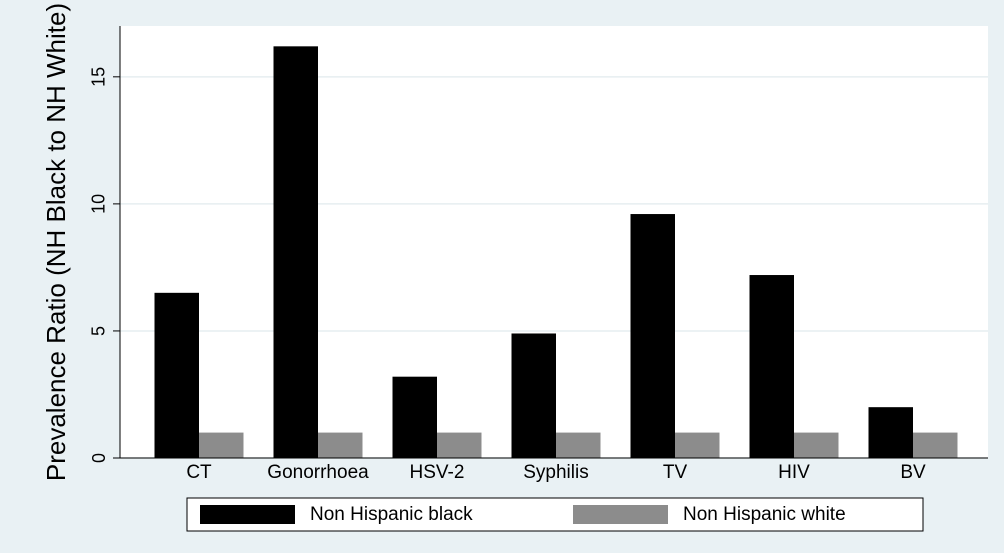  I want to click on x-tick-label: TV, so click(675, 472).